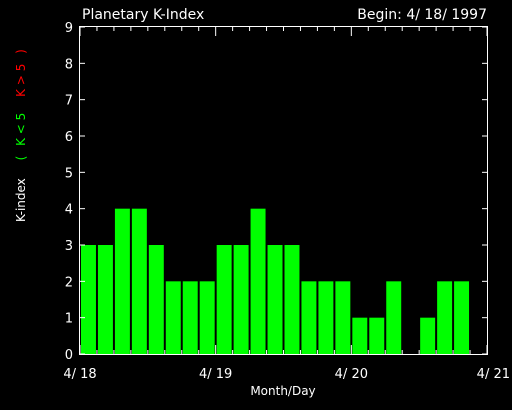  I want to click on x-tick-label-3: 4/ 21, so click(493, 374).